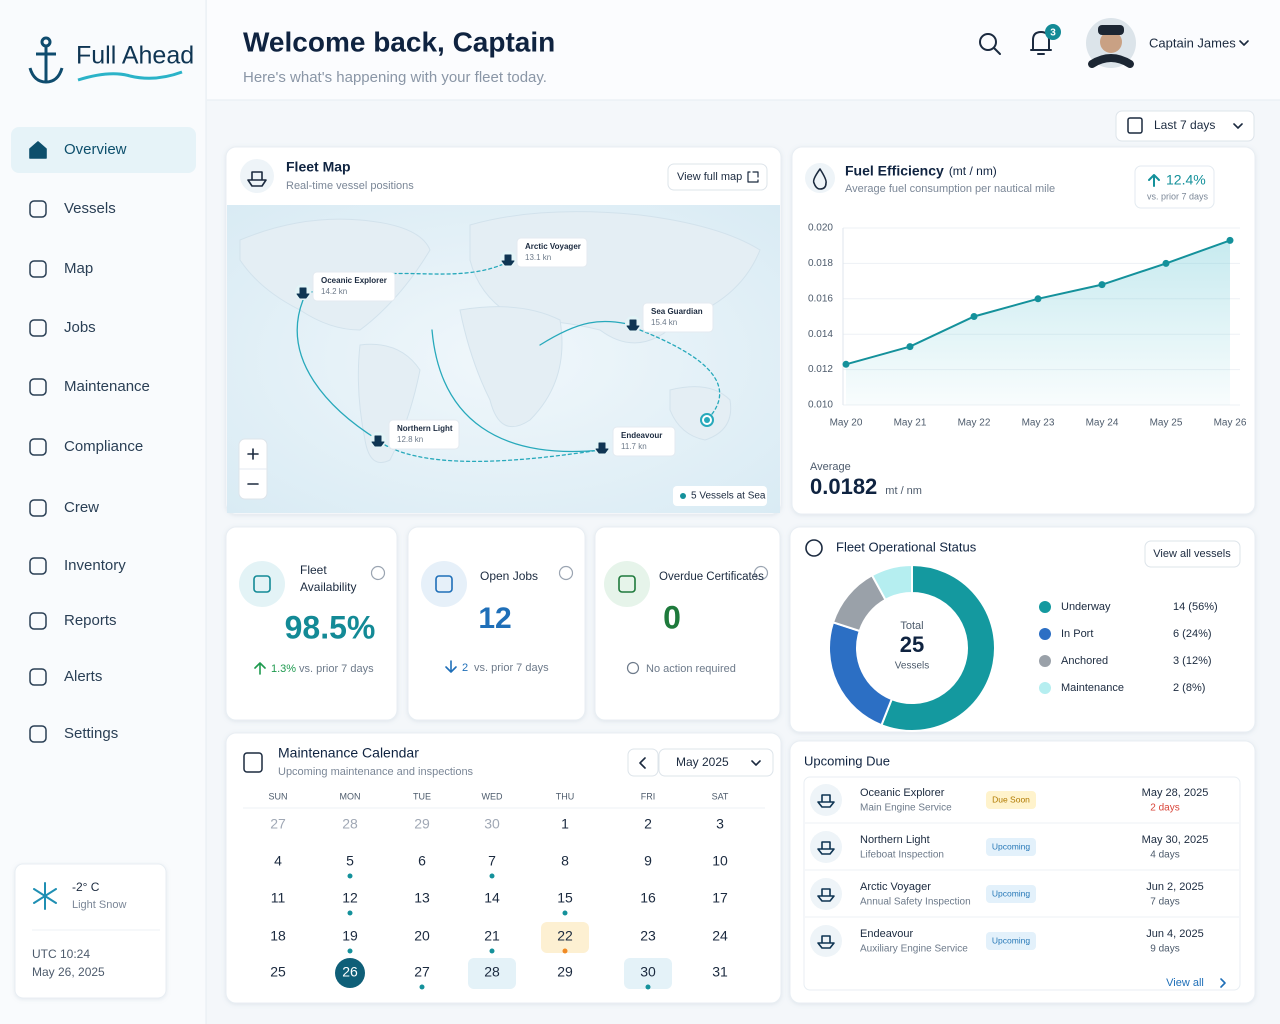 The width and height of the screenshot is (1280, 1024). Describe the element at coordinates (492, 898) in the screenshot. I see `calendar-day: 14` at that location.